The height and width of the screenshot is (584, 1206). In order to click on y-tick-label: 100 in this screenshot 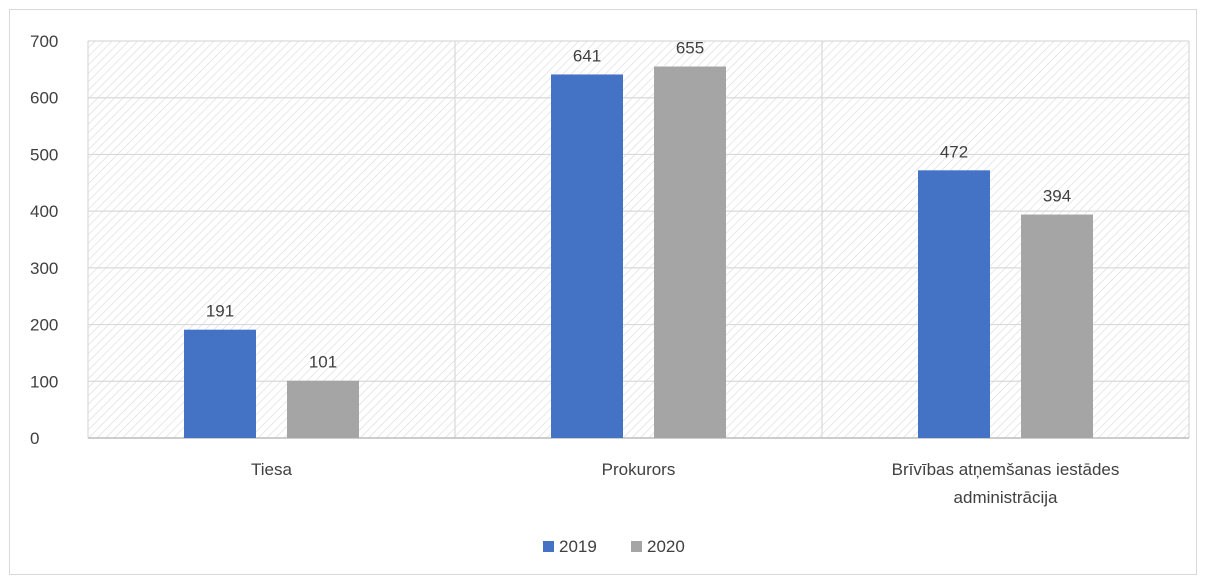, I will do `click(44, 381)`.